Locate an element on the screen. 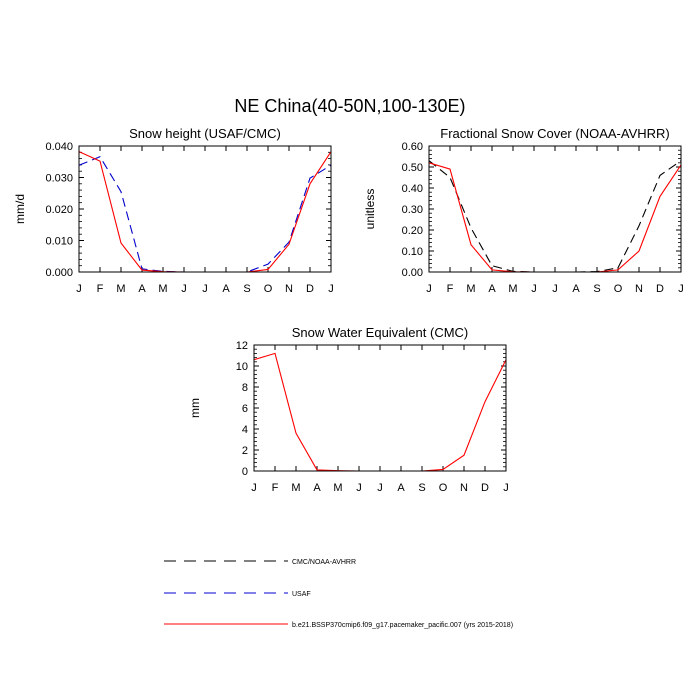  figure-title: NE China(40-50N,100-130E) is located at coordinates (349, 106).